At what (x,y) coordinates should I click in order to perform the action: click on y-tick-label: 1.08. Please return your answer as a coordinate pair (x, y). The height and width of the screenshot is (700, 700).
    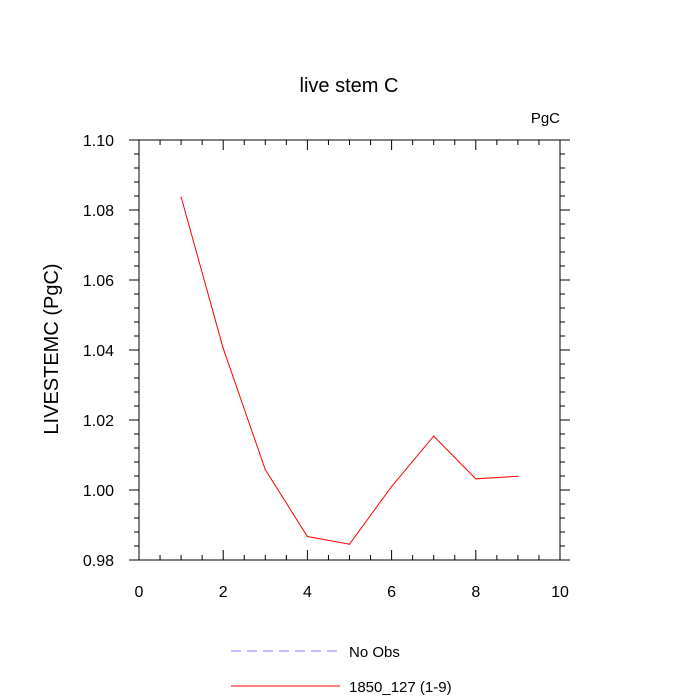
    Looking at the image, I should click on (98, 211).